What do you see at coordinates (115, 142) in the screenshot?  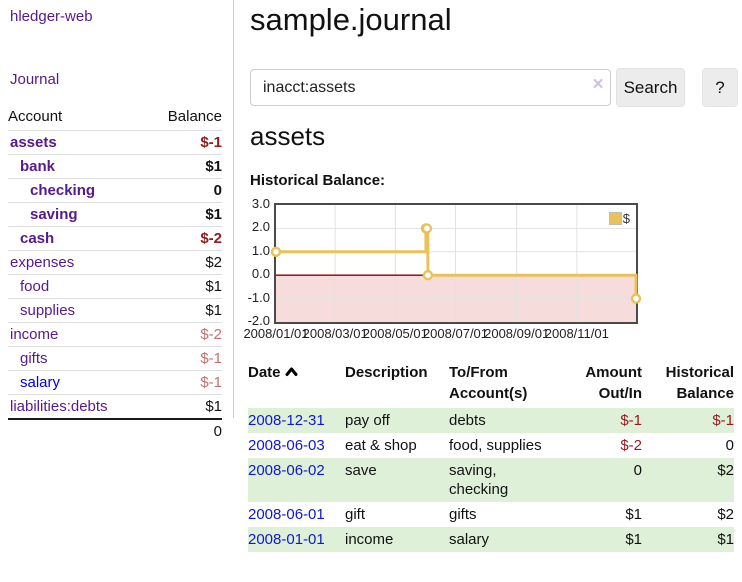 I see `account-row: assets $-1` at bounding box center [115, 142].